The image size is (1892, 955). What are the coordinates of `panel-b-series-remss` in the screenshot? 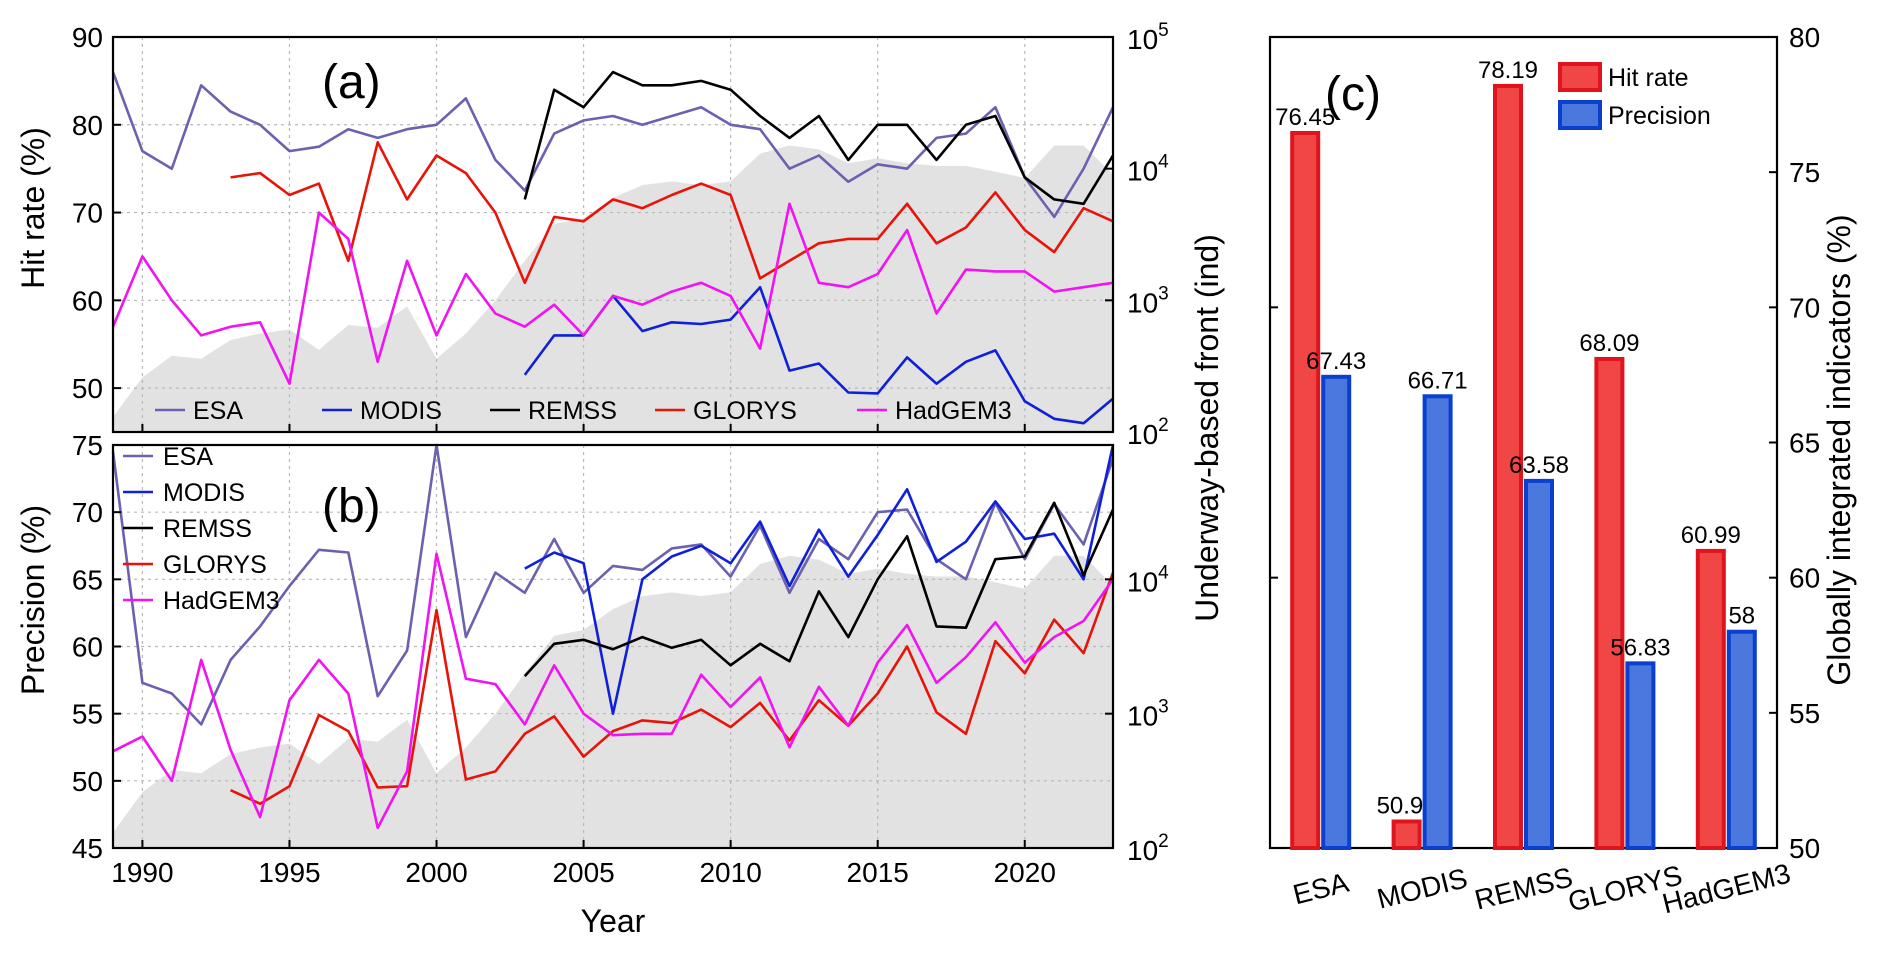 It's located at (819, 589).